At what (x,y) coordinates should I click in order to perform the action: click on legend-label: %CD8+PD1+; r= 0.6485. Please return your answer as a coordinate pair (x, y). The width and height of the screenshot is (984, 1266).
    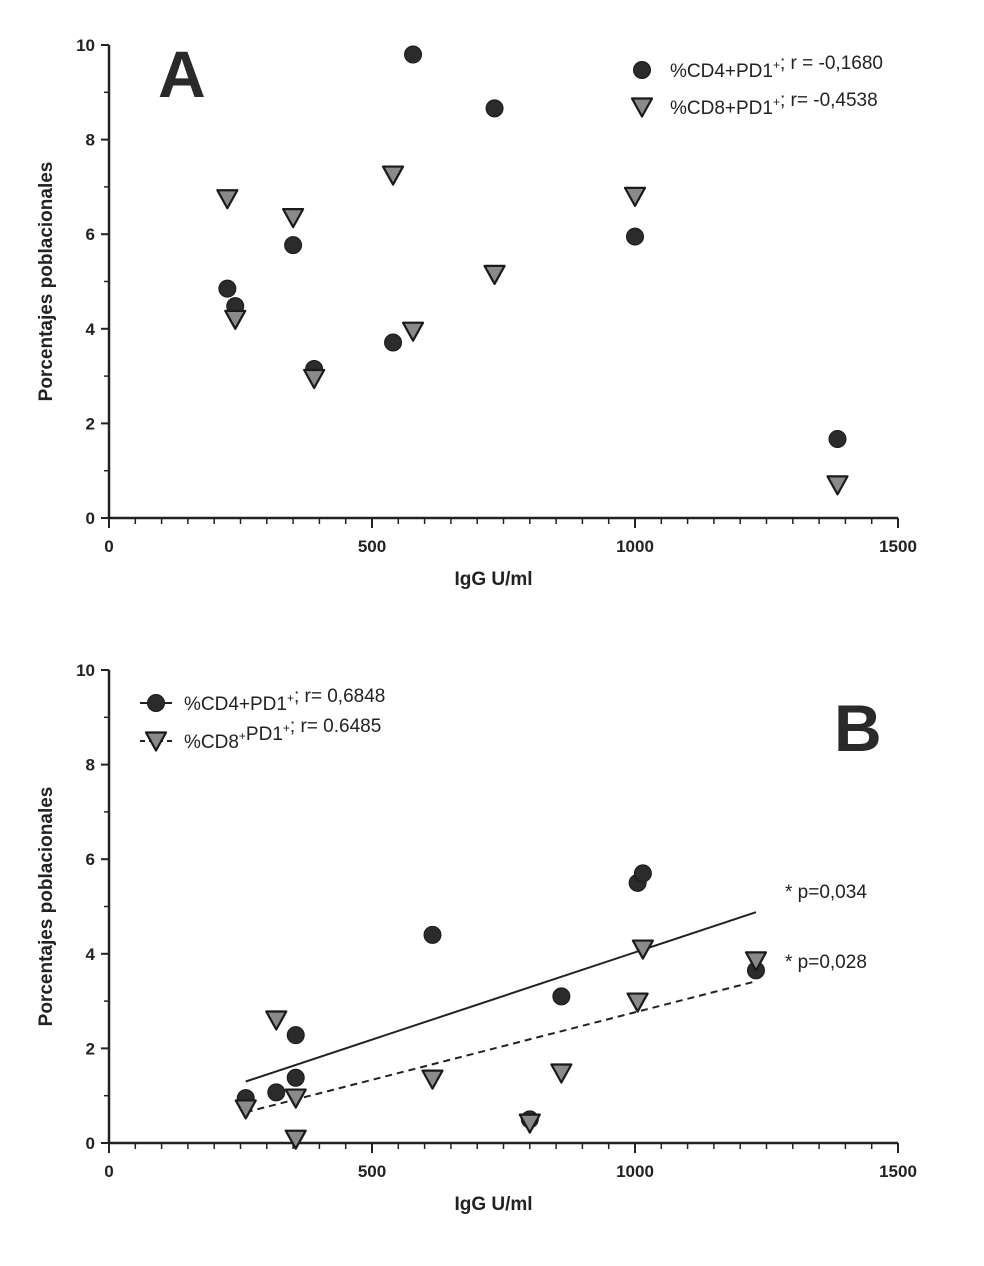
    Looking at the image, I should click on (282, 734).